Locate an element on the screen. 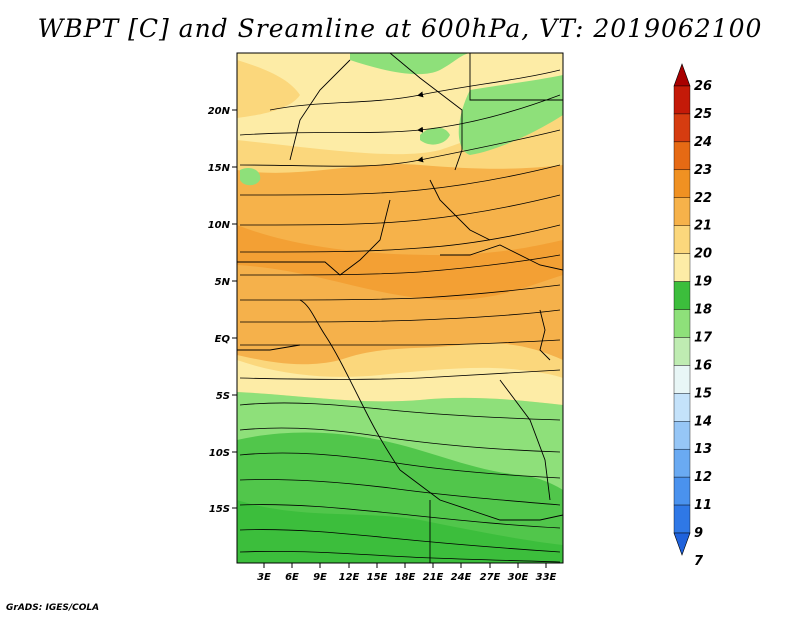 This screenshot has height=618, width=800. colorbar-label: 21 is located at coordinates (703, 226).